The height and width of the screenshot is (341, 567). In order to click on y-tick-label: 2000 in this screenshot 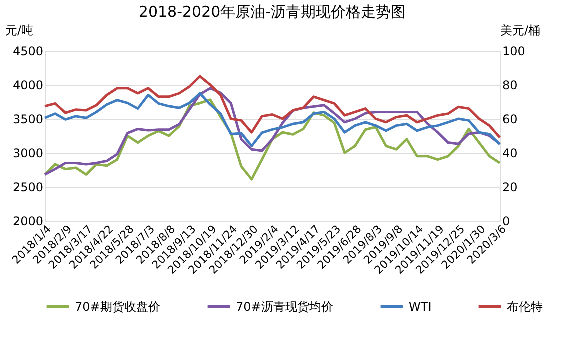, I will do `click(28, 221)`.